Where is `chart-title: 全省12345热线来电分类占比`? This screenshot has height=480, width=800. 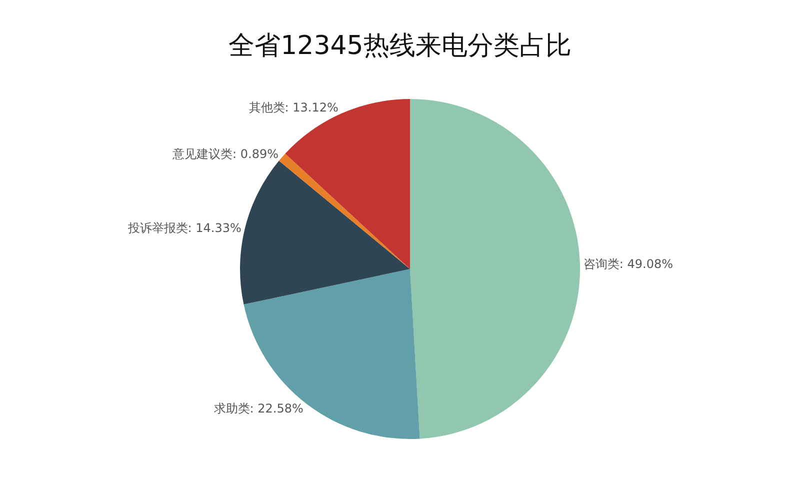
chart-title: 全省12345热线来电分类占比 is located at coordinates (400, 46).